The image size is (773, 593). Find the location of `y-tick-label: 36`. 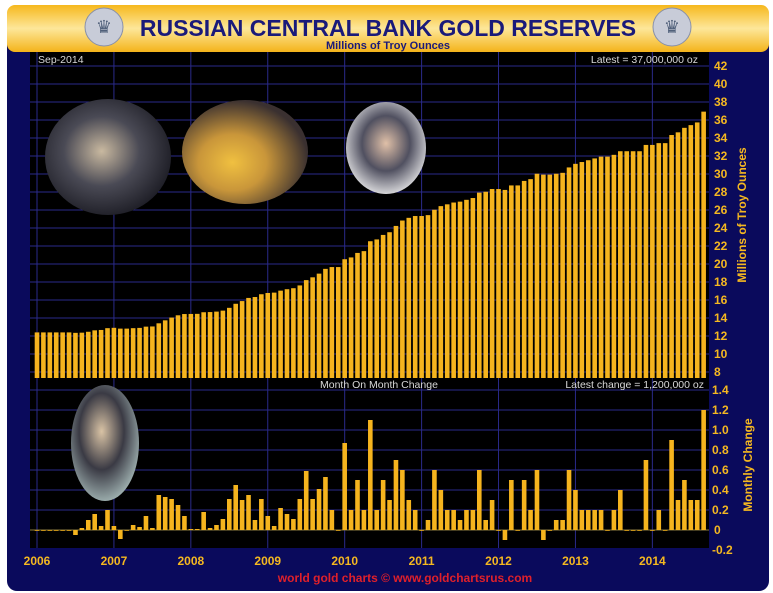

y-tick-label: 36 is located at coordinates (721, 120).